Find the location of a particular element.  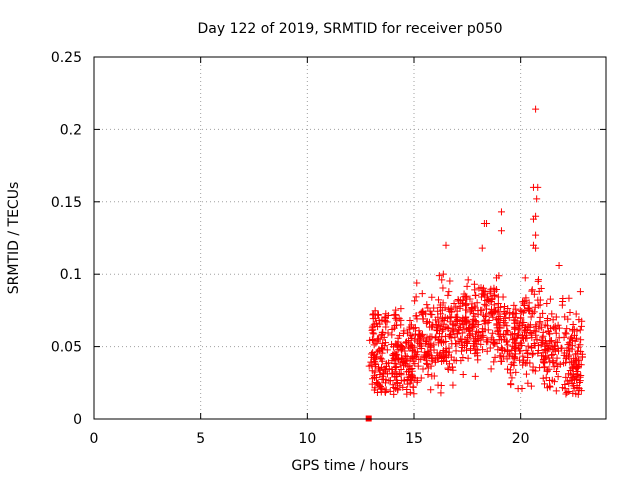

y-tick-label: 0.2 is located at coordinates (71, 130).